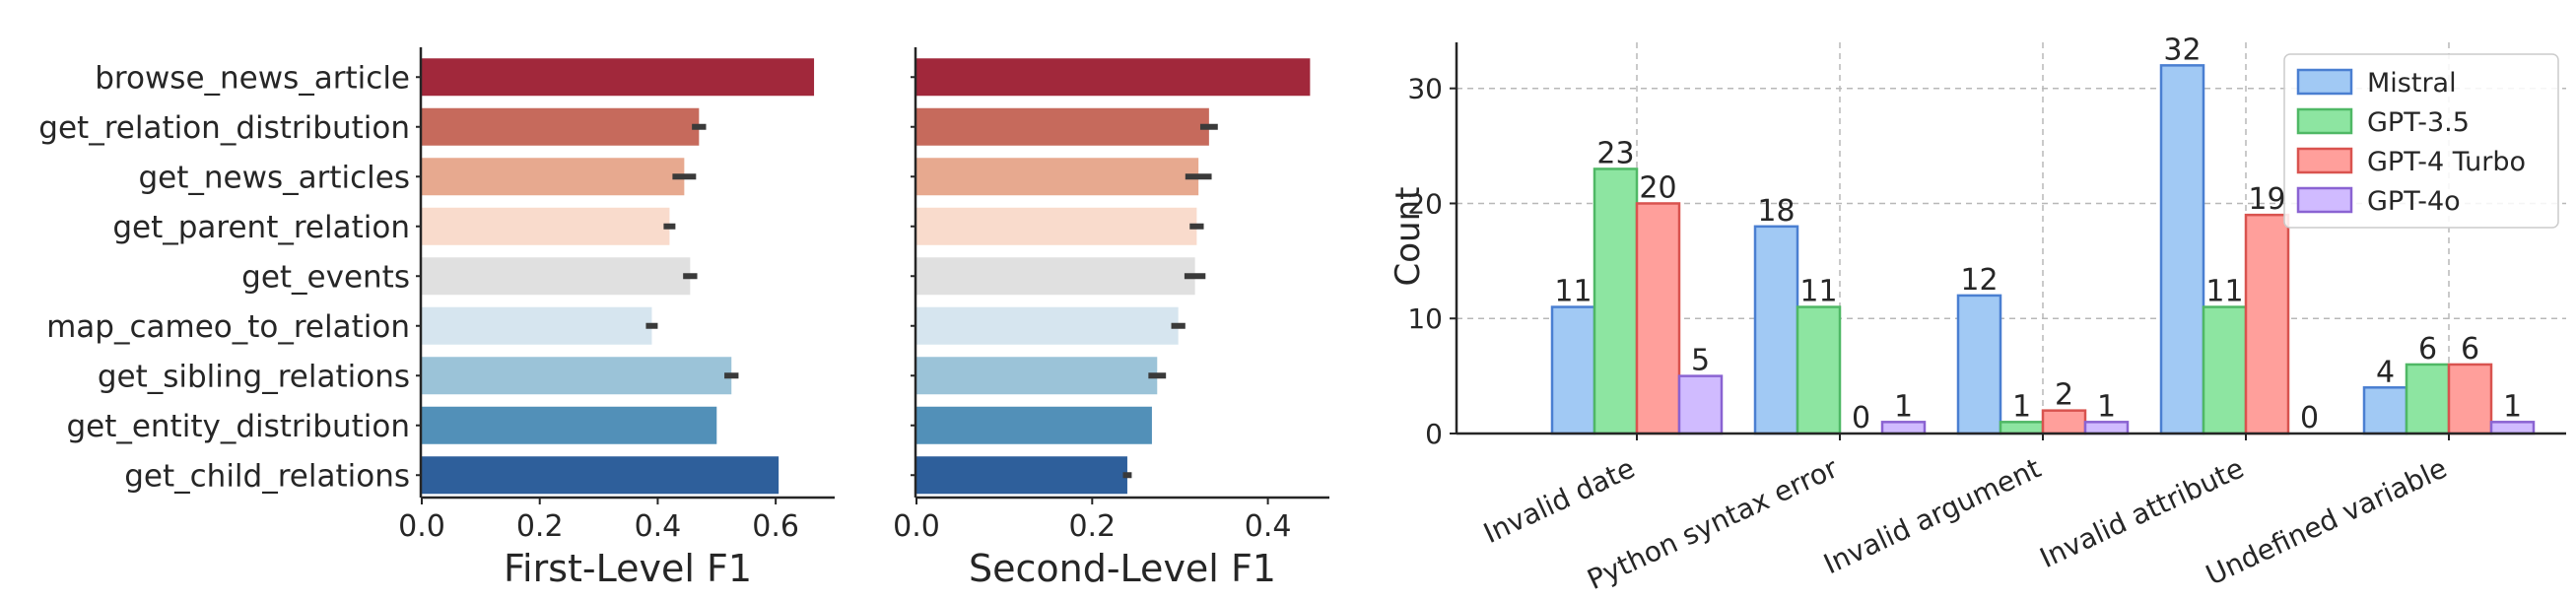  What do you see at coordinates (2324, 160) in the screenshot?
I see `legend-swatch-gpt-4-turbo` at bounding box center [2324, 160].